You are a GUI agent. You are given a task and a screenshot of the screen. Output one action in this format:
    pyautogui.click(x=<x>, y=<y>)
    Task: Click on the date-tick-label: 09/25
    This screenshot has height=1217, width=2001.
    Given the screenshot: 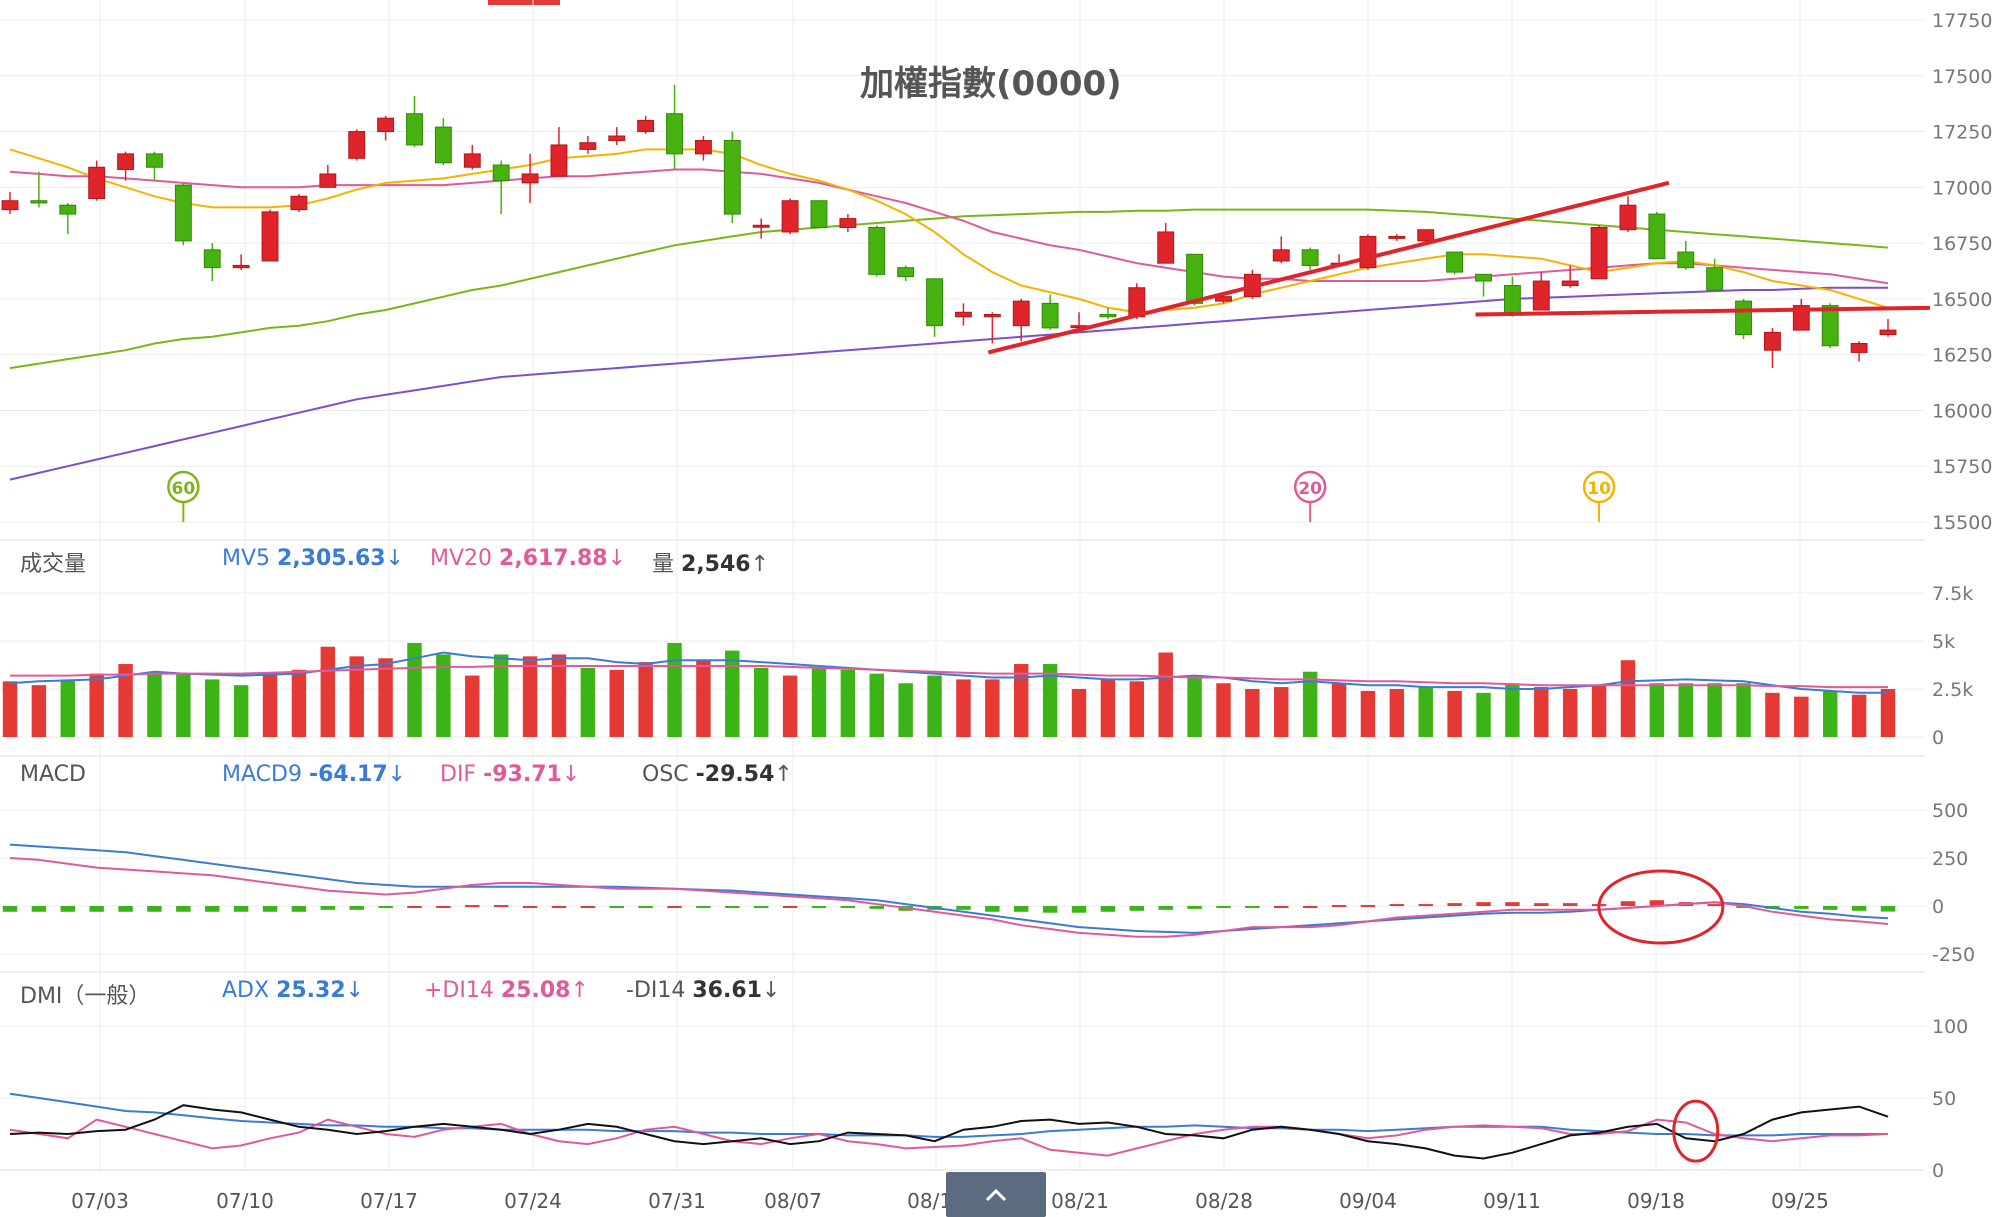 What is the action you would take?
    pyautogui.click(x=1800, y=1201)
    